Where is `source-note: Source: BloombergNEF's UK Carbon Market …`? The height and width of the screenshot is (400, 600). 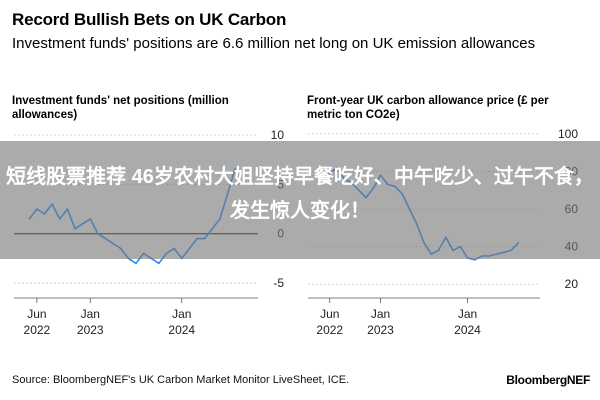
source-note: Source: BloombergNEF's UK Carbon Market … is located at coordinates (181, 380).